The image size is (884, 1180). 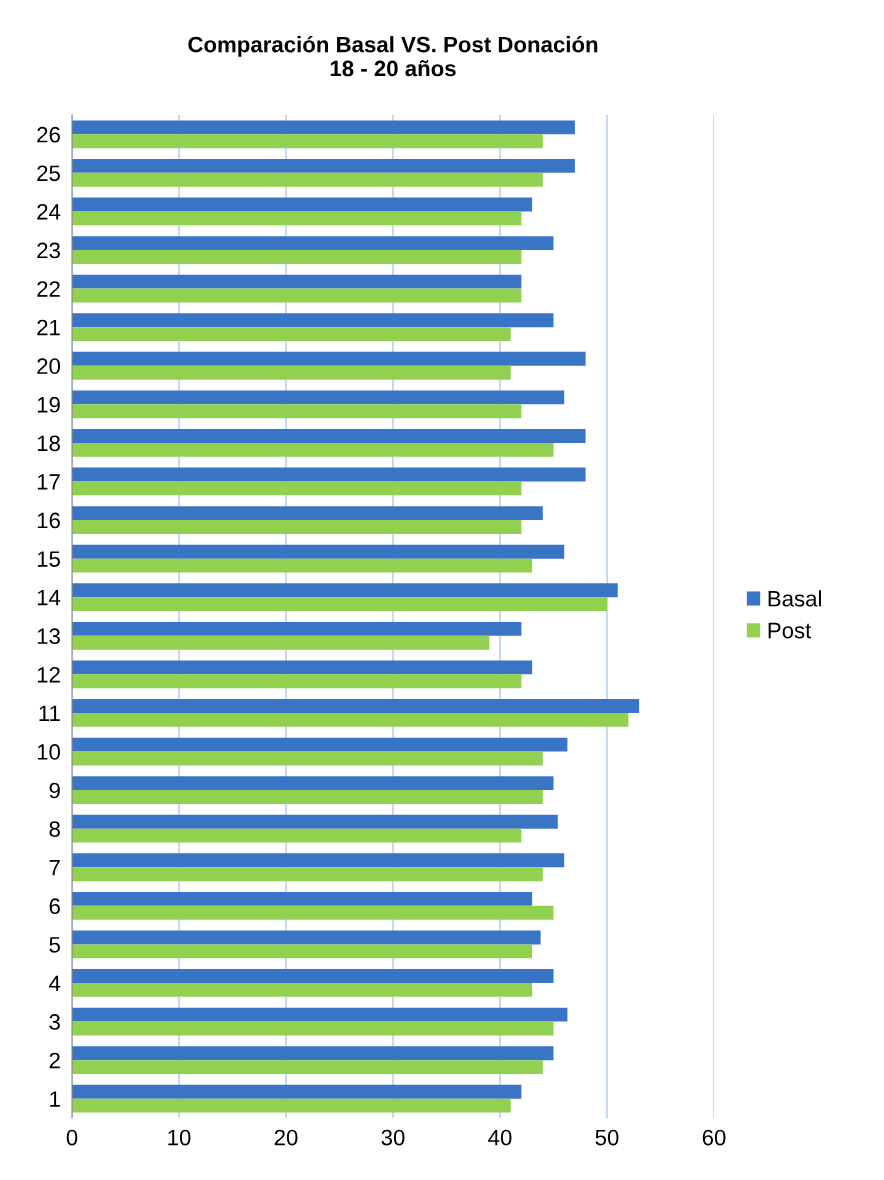 What do you see at coordinates (607, 1137) in the screenshot?
I see `x-tick-label: 50` at bounding box center [607, 1137].